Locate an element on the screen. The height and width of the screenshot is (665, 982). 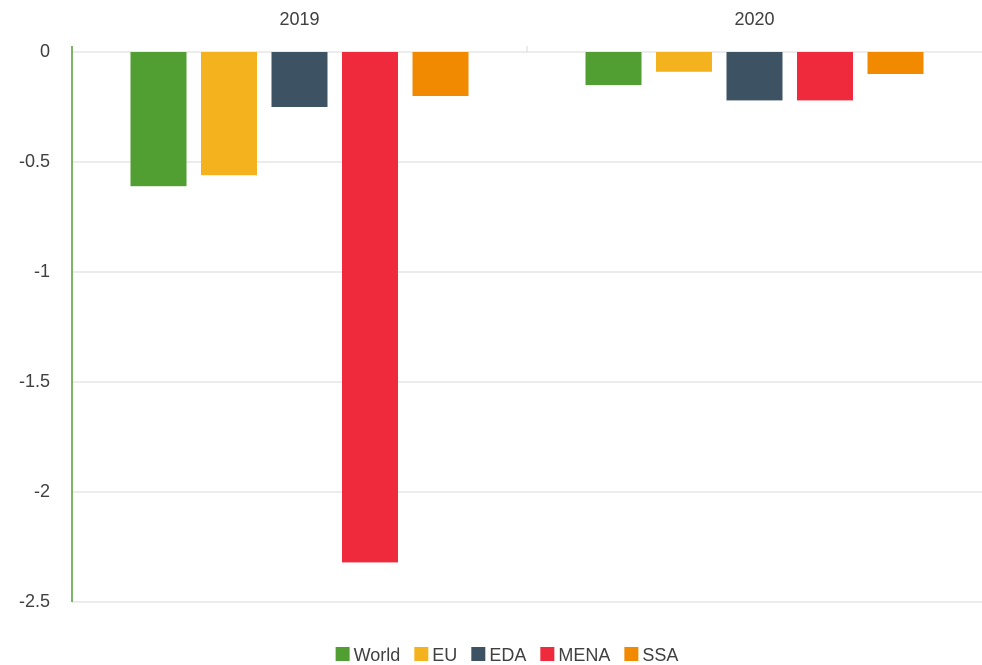
x-tick-label: 2019 is located at coordinates (299, 19).